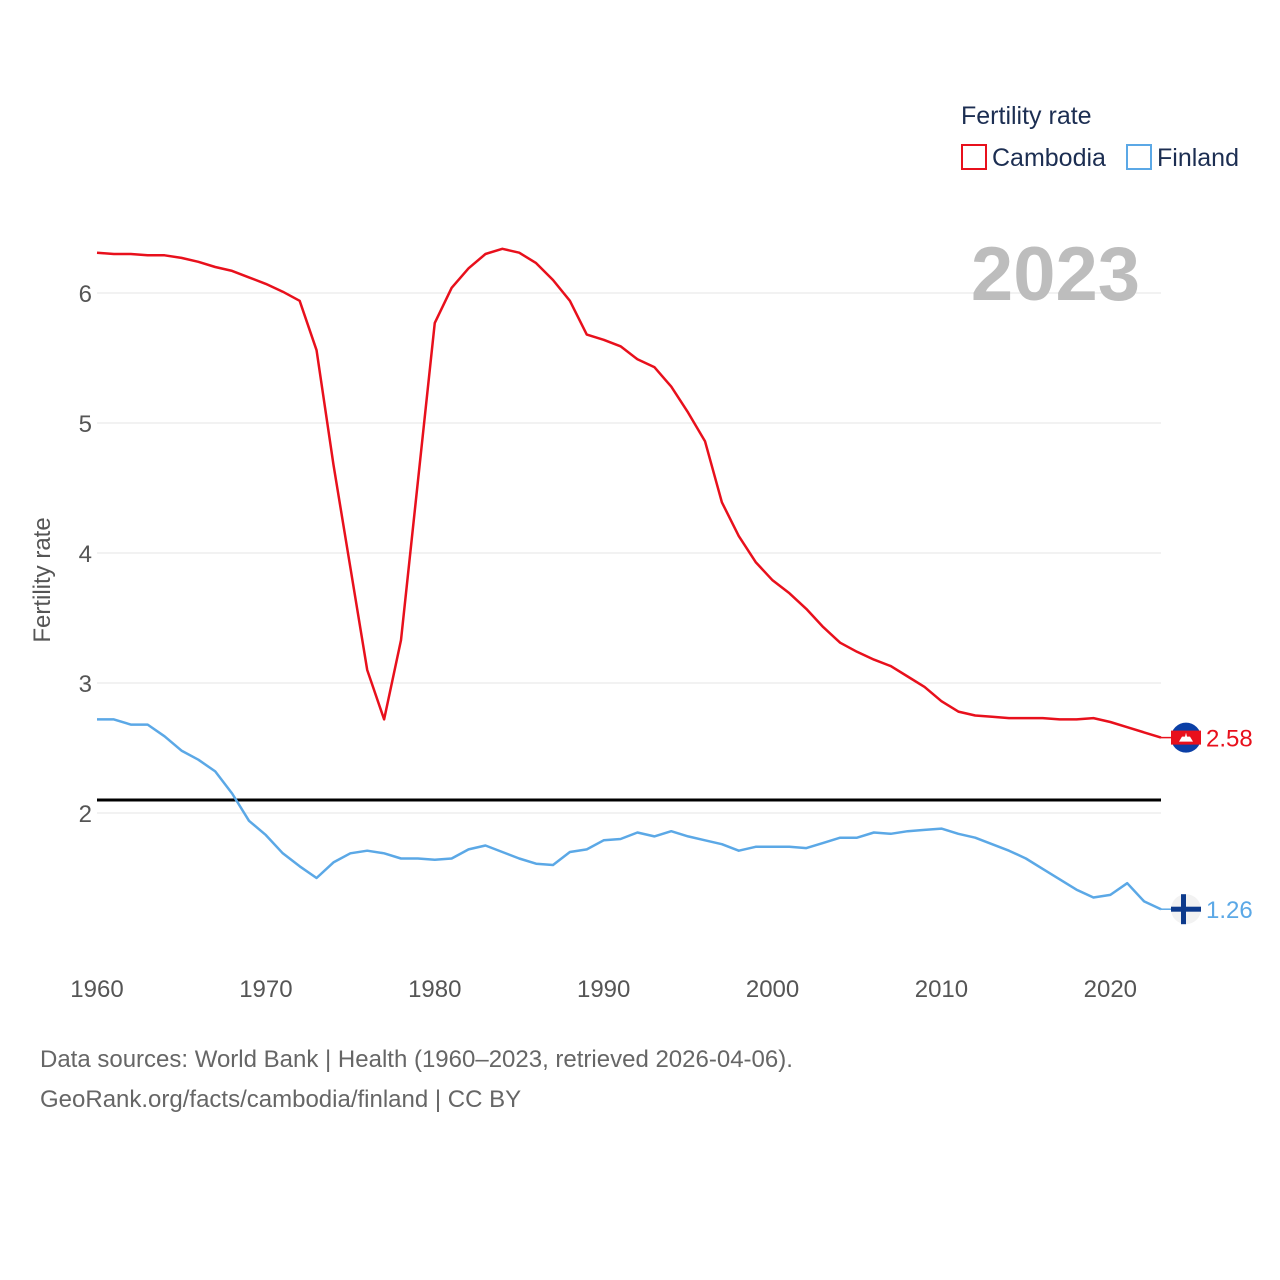 Image resolution: width=1280 pixels, height=1280 pixels. Describe the element at coordinates (434, 989) in the screenshot. I see `x-tick-label: 1980` at that location.